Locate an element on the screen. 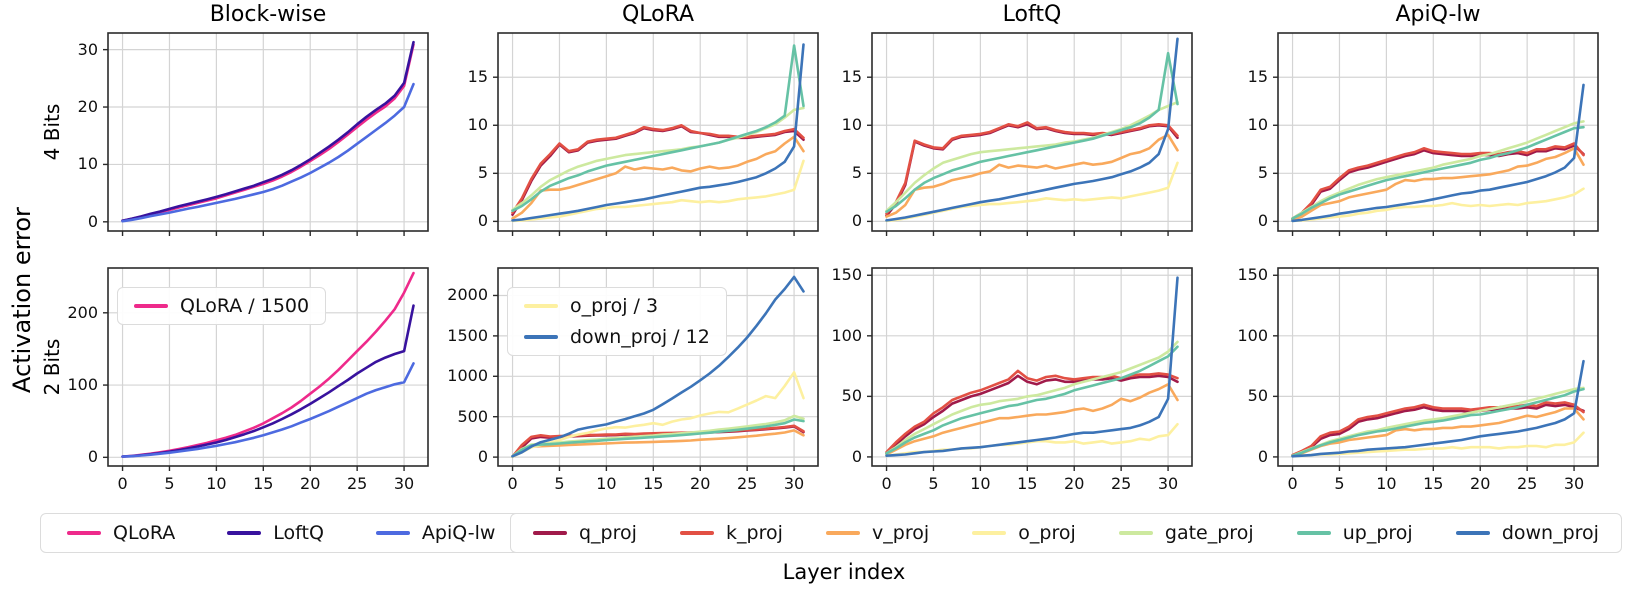 The width and height of the screenshot is (1628, 597). legend-label: k_proj is located at coordinates (754, 533).